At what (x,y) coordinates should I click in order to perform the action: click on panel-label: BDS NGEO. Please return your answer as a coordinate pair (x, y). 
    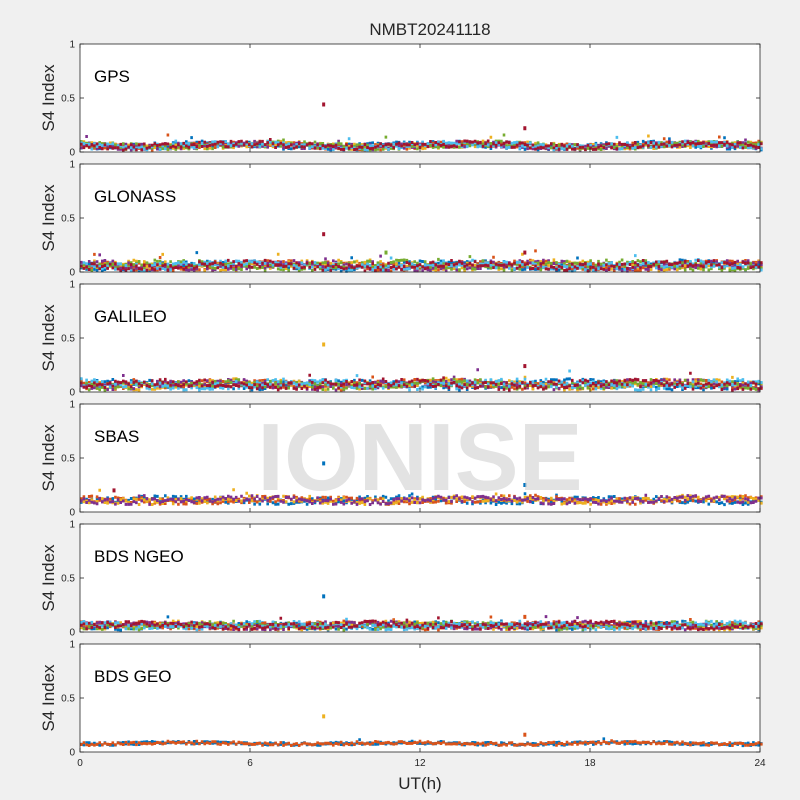
    Looking at the image, I should click on (139, 556).